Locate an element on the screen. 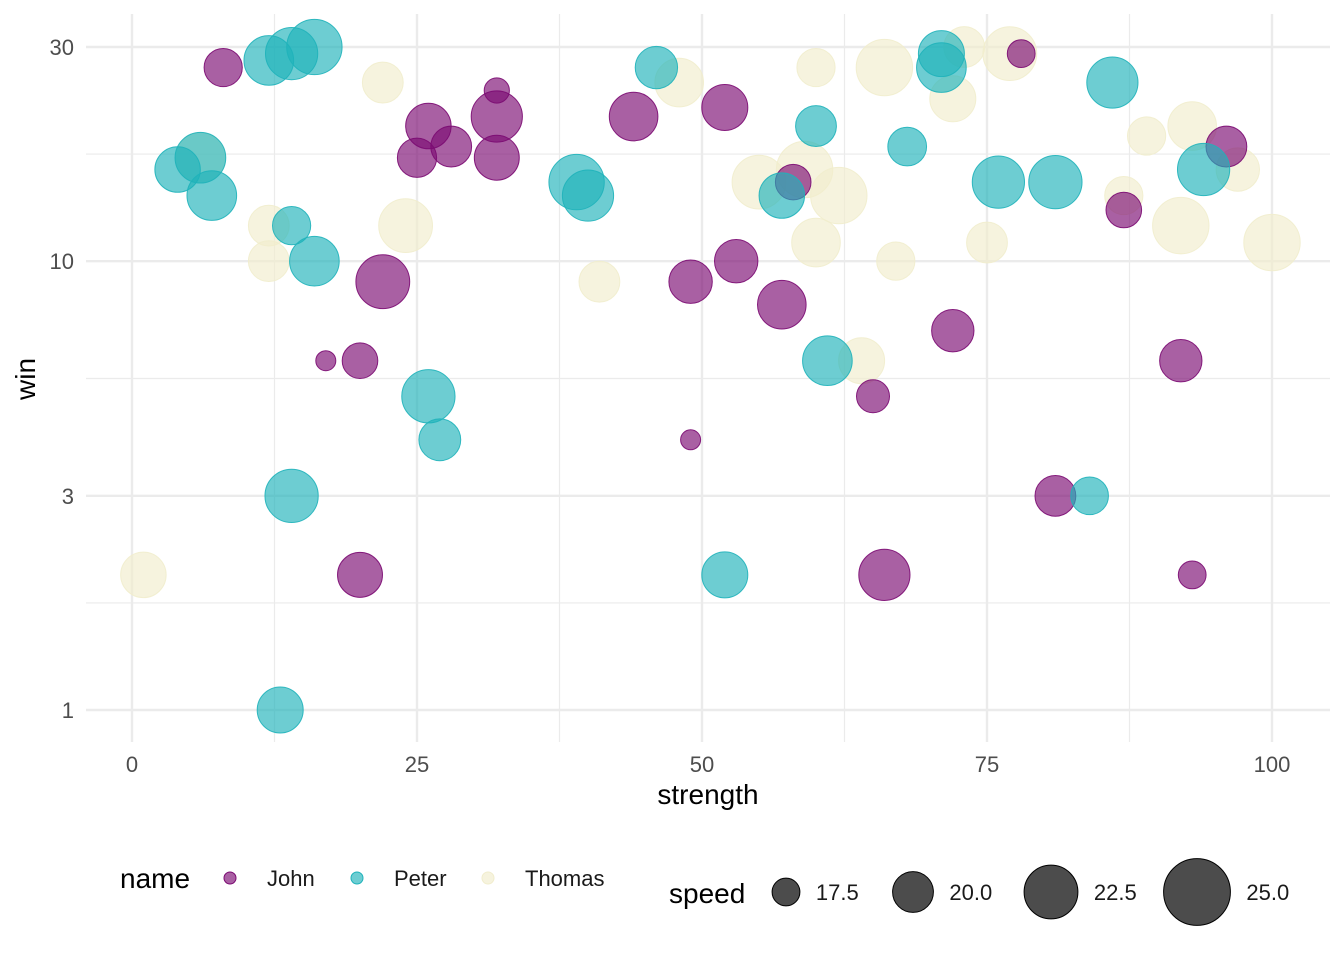 This screenshot has height=960, width=1344. color-legend-entries: John Peter Thomas is located at coordinates (413, 878).